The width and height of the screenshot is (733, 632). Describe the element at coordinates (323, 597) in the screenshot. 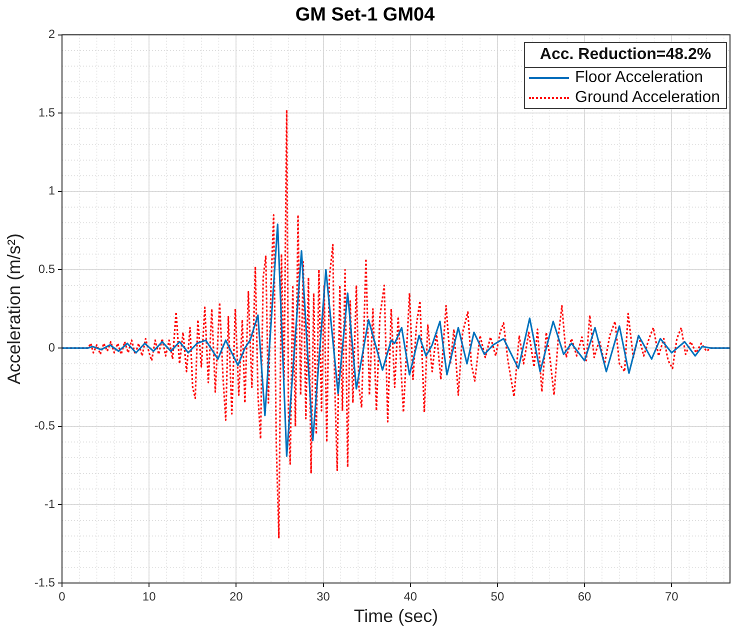

I see `x-tick-label: 30` at that location.